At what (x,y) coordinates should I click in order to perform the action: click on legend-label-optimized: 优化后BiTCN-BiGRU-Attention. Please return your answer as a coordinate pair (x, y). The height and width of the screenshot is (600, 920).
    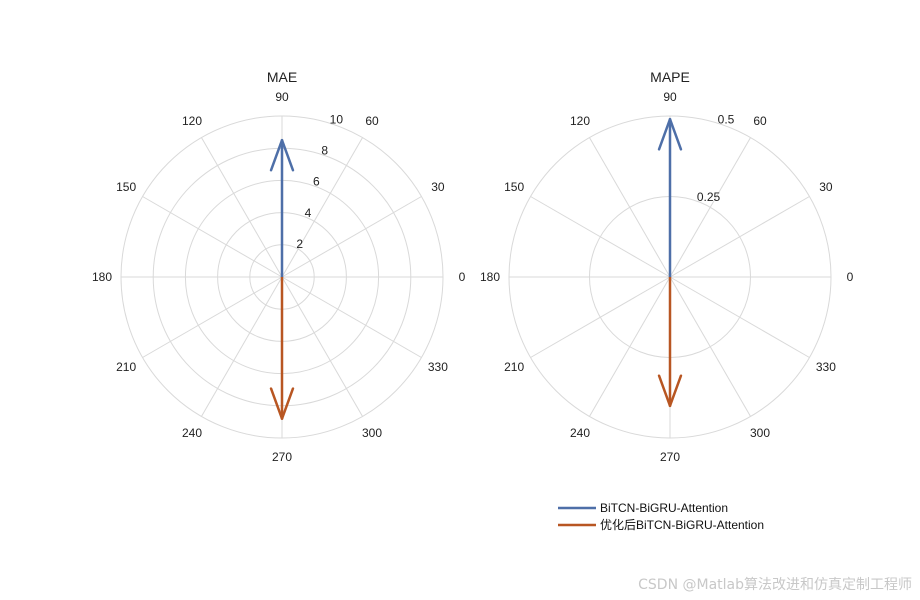
    Looking at the image, I should click on (682, 525).